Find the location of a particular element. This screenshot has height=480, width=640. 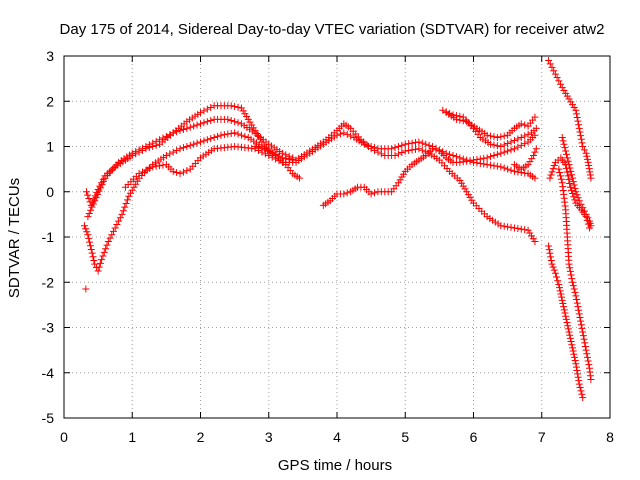

y-tick-label: 0 is located at coordinates (50, 192).